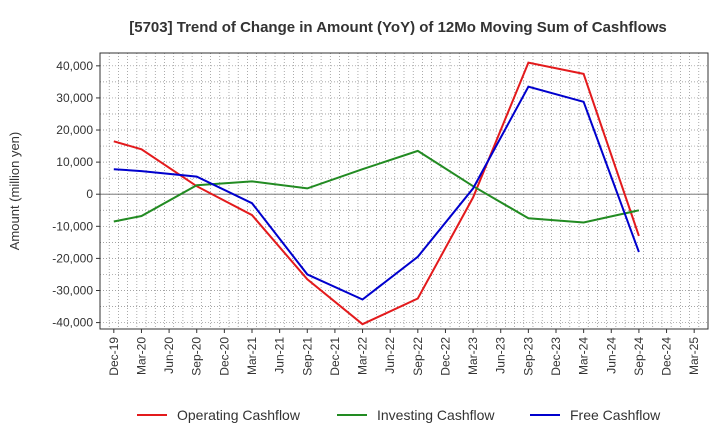 The width and height of the screenshot is (720, 440). Describe the element at coordinates (501, 355) in the screenshot. I see `x-tick-label: Jun-23` at that location.